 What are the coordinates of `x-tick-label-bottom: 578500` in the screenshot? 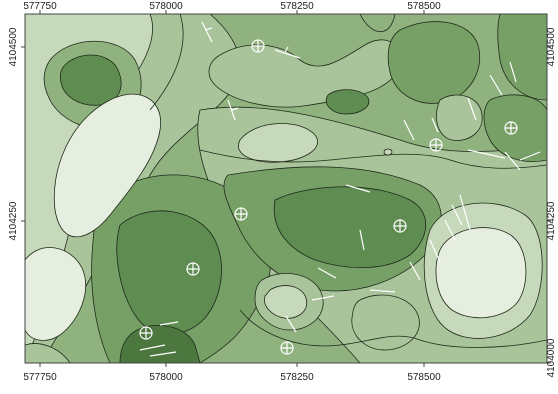 It's located at (424, 377).